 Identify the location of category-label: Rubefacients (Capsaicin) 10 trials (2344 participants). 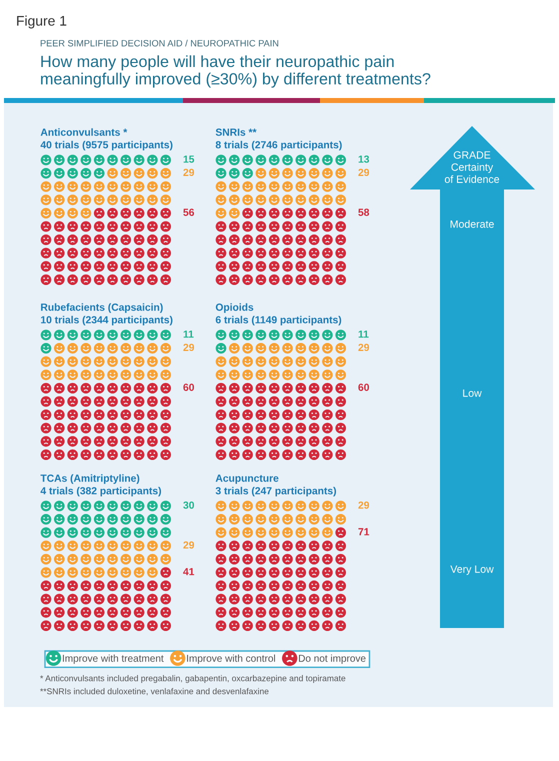
(106, 314).